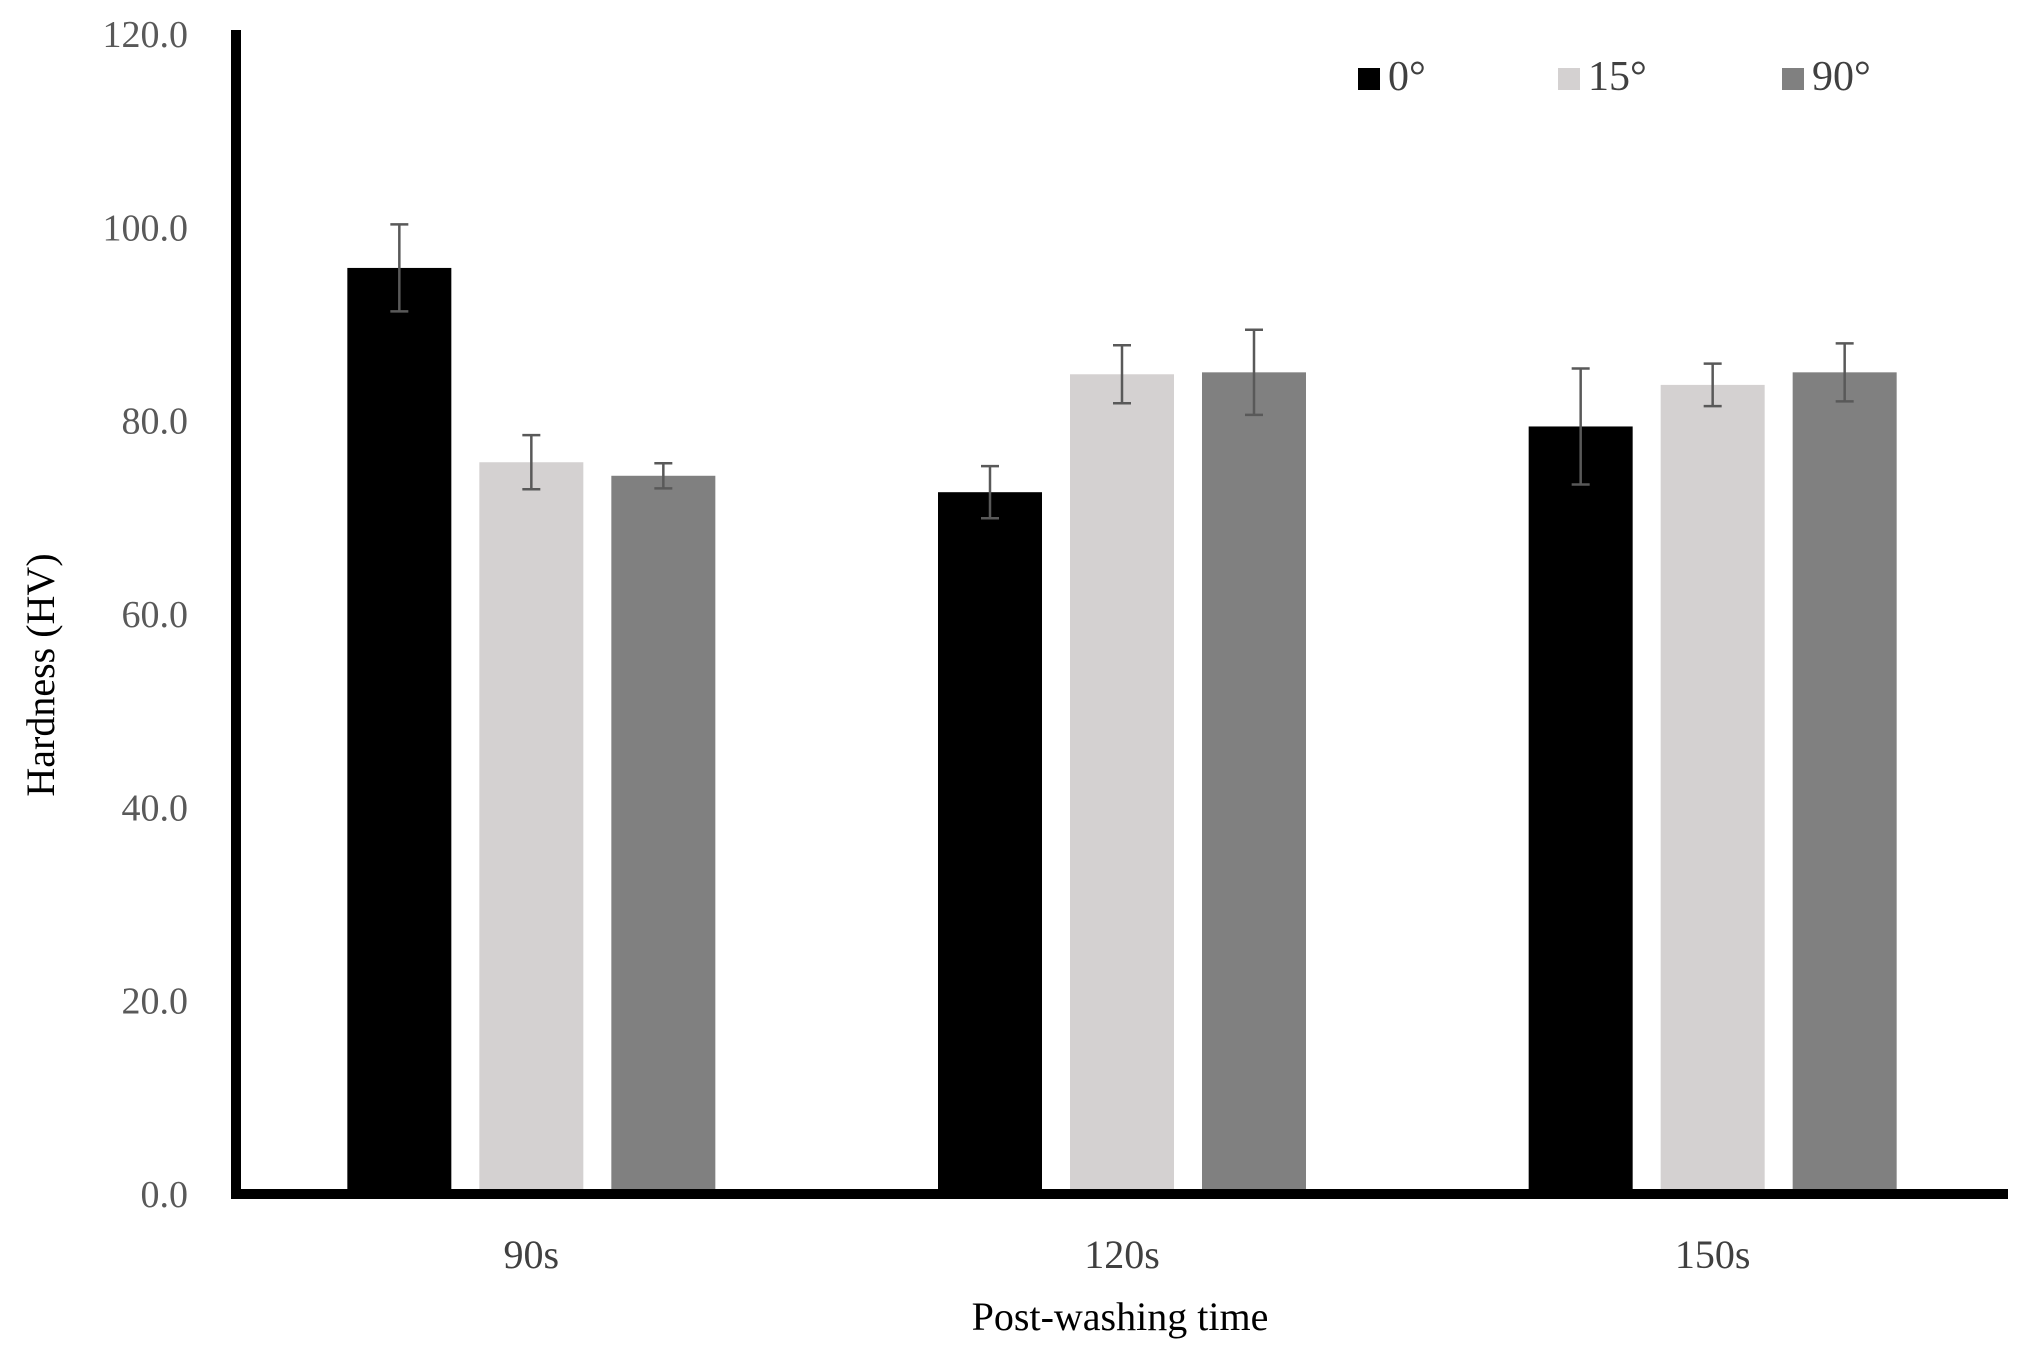  What do you see at coordinates (1120, 1316) in the screenshot?
I see `x-axis-title: Post-washing time` at bounding box center [1120, 1316].